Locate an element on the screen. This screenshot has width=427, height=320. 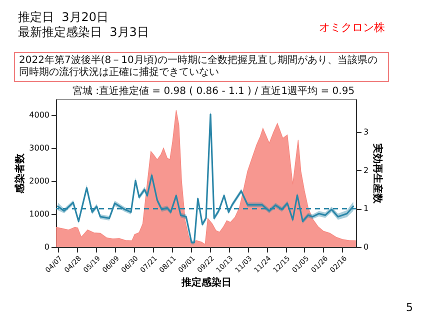
y-axis-title: 感染者数 is located at coordinates (20, 173).